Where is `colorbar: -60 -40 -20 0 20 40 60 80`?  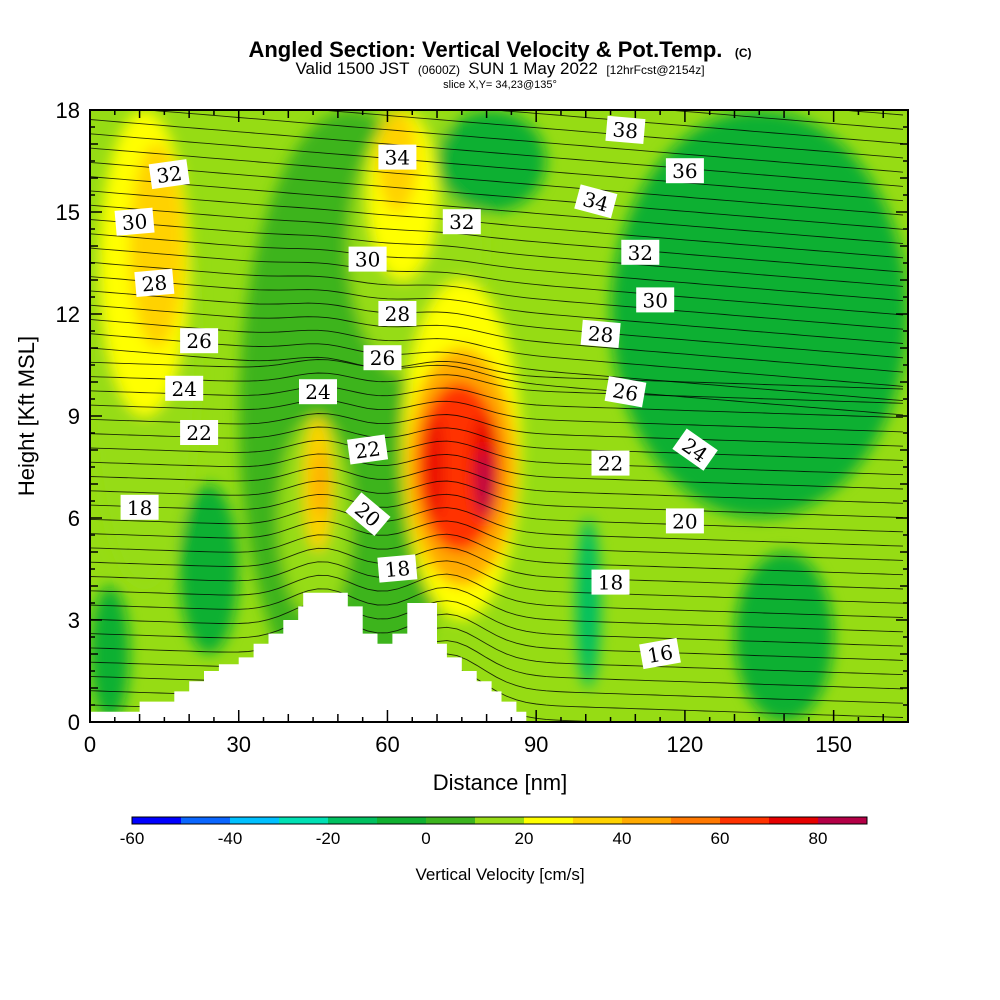 colorbar: -60 -40 -20 0 20 40 60 80 is located at coordinates (494, 832).